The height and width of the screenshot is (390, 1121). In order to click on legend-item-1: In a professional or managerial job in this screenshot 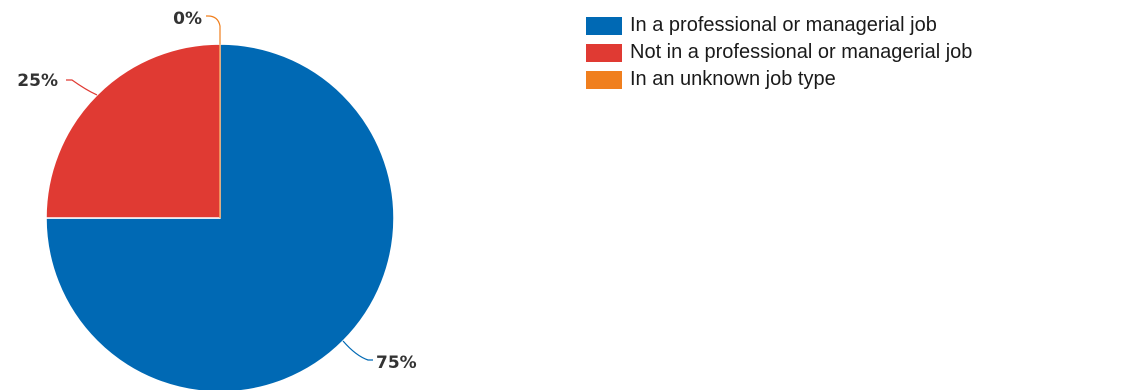, I will do `click(779, 25)`.